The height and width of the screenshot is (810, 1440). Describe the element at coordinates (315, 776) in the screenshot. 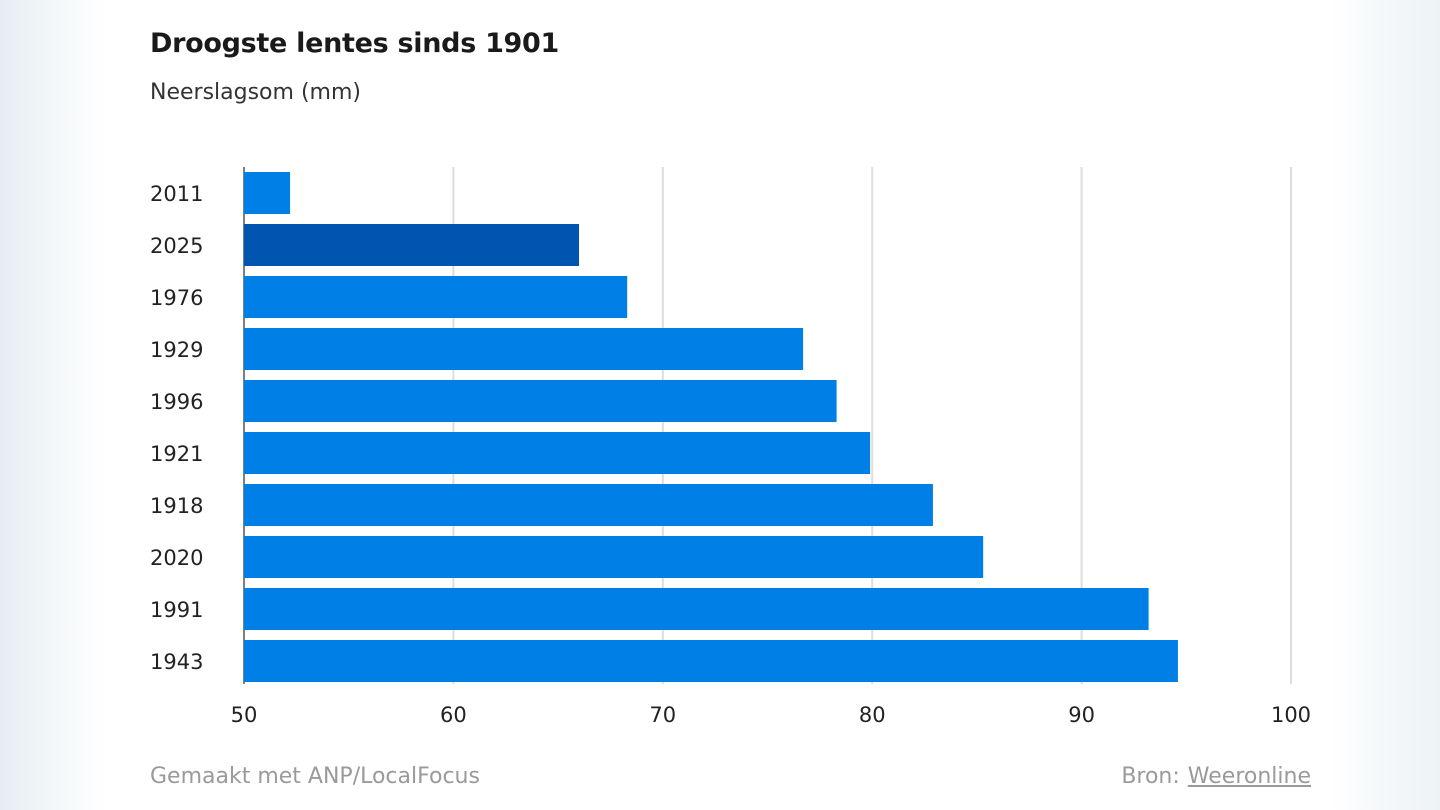

I see `credit-text: Gemaakt met ANP/LocalFocus` at that location.